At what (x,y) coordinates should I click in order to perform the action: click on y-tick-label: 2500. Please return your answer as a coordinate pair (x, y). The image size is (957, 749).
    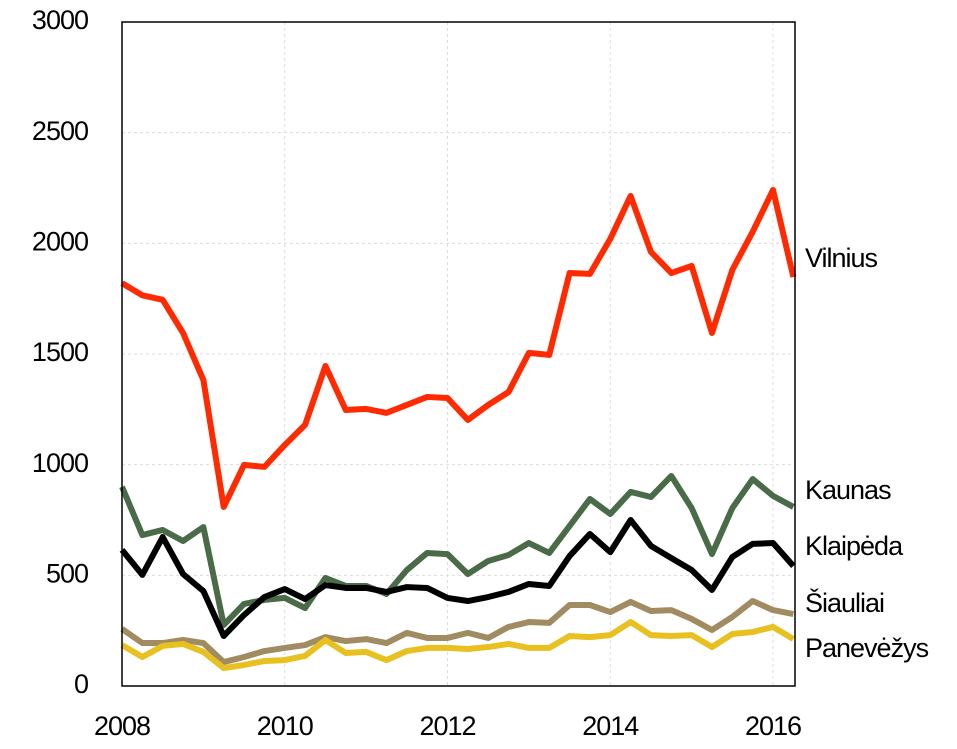
    Looking at the image, I should click on (60, 131).